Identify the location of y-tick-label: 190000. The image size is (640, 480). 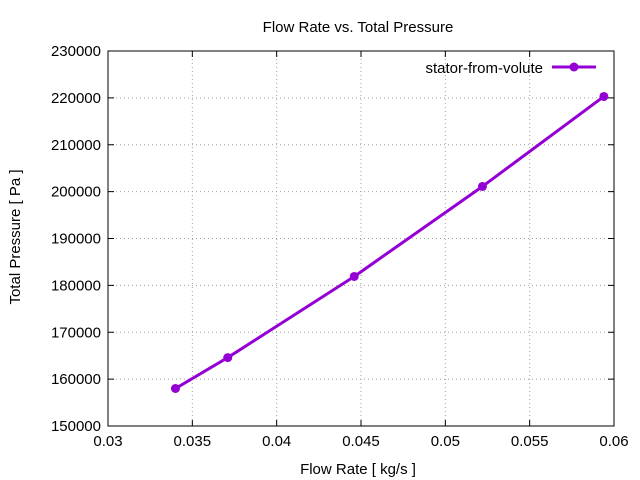
(76, 239).